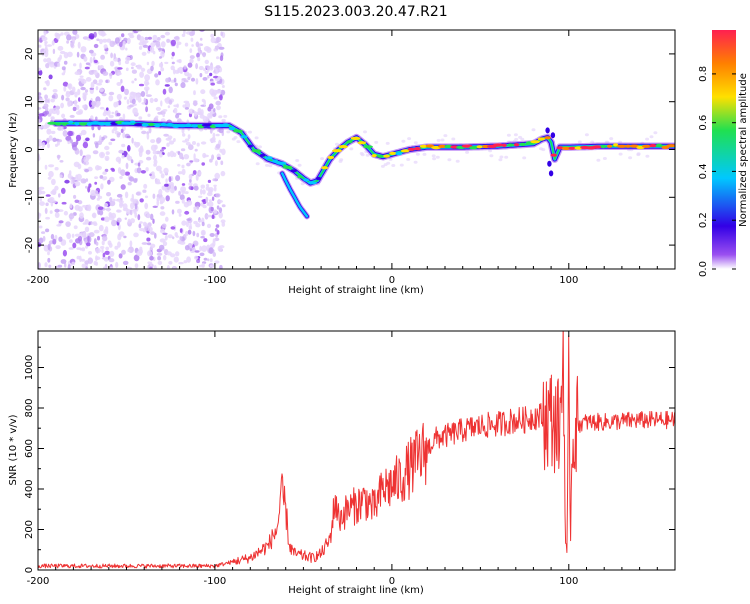 The width and height of the screenshot is (750, 604). What do you see at coordinates (29, 529) in the screenshot?
I see `y-tick-label: 200` at bounding box center [29, 529].